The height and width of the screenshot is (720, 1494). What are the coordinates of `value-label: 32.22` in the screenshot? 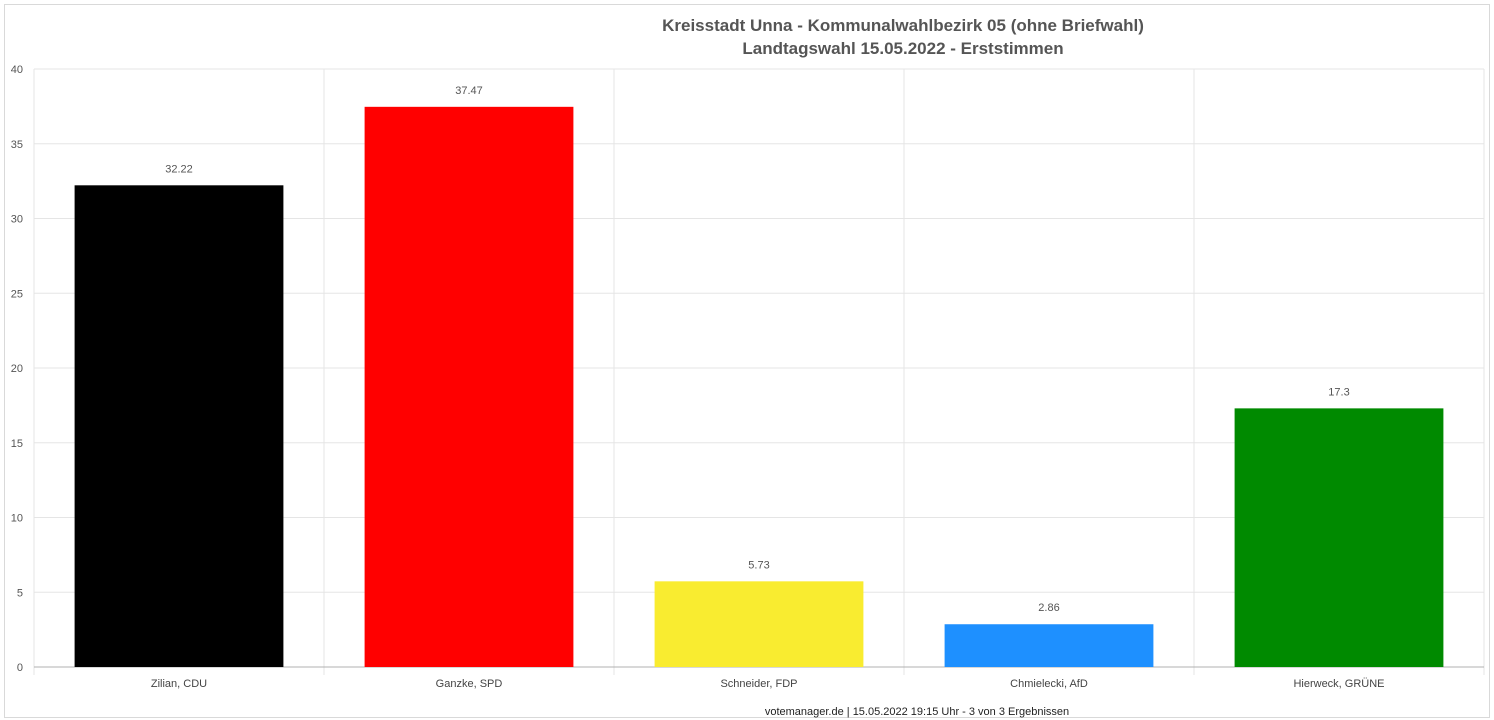 It's located at (179, 169).